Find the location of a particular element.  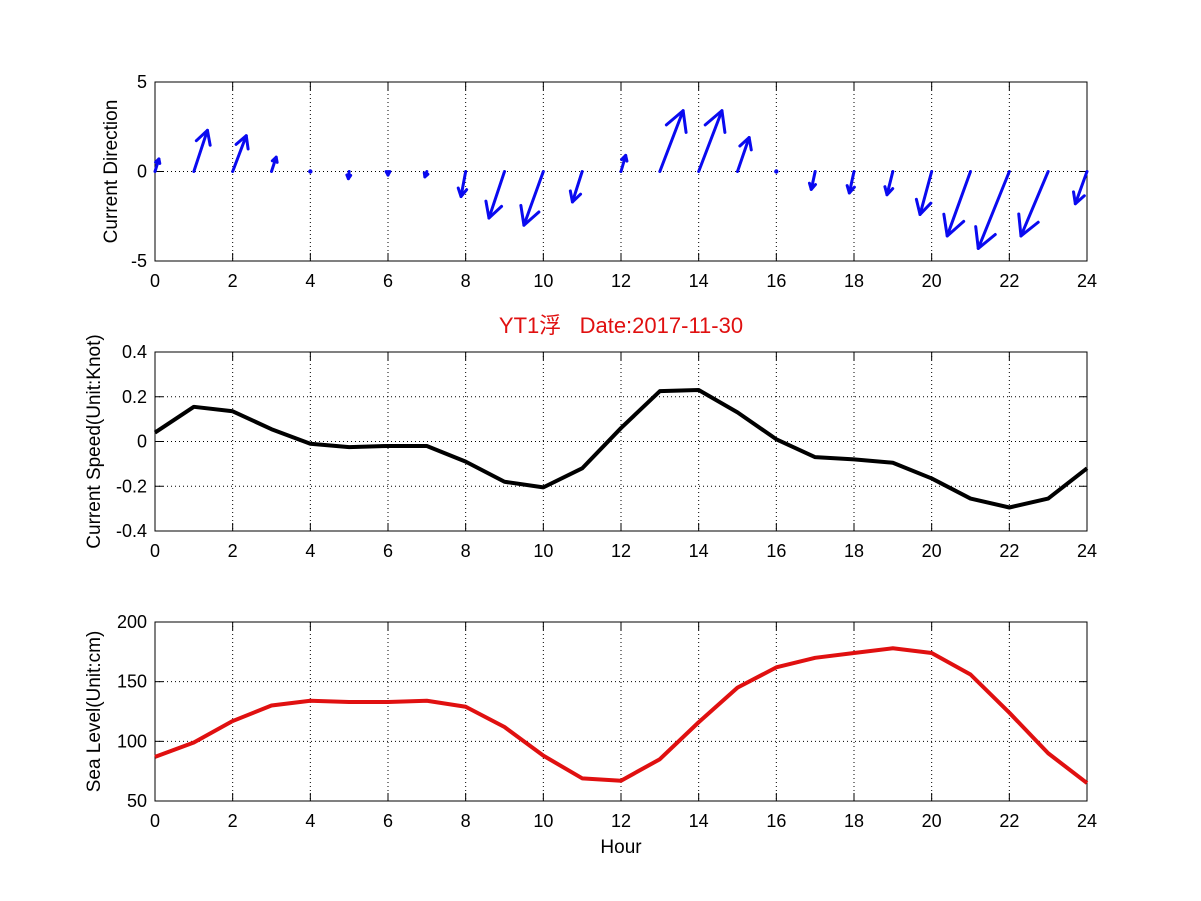

sea-level-line is located at coordinates (621, 715).